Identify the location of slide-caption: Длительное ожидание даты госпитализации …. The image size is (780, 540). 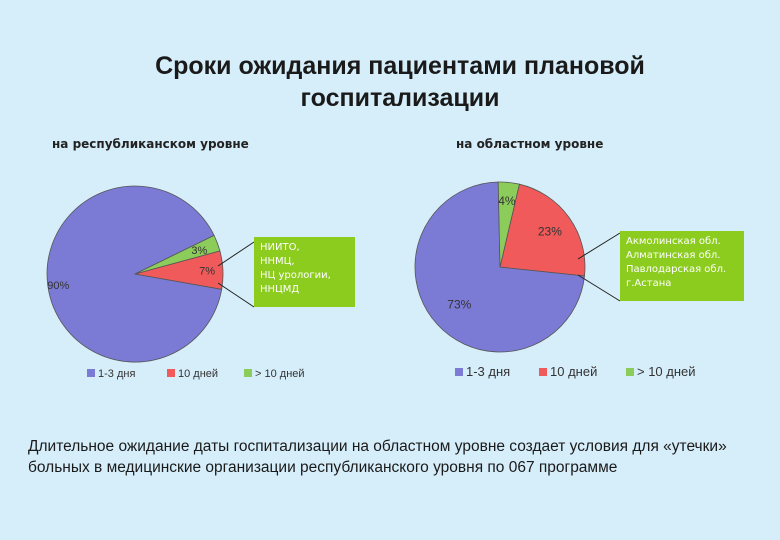
(377, 457).